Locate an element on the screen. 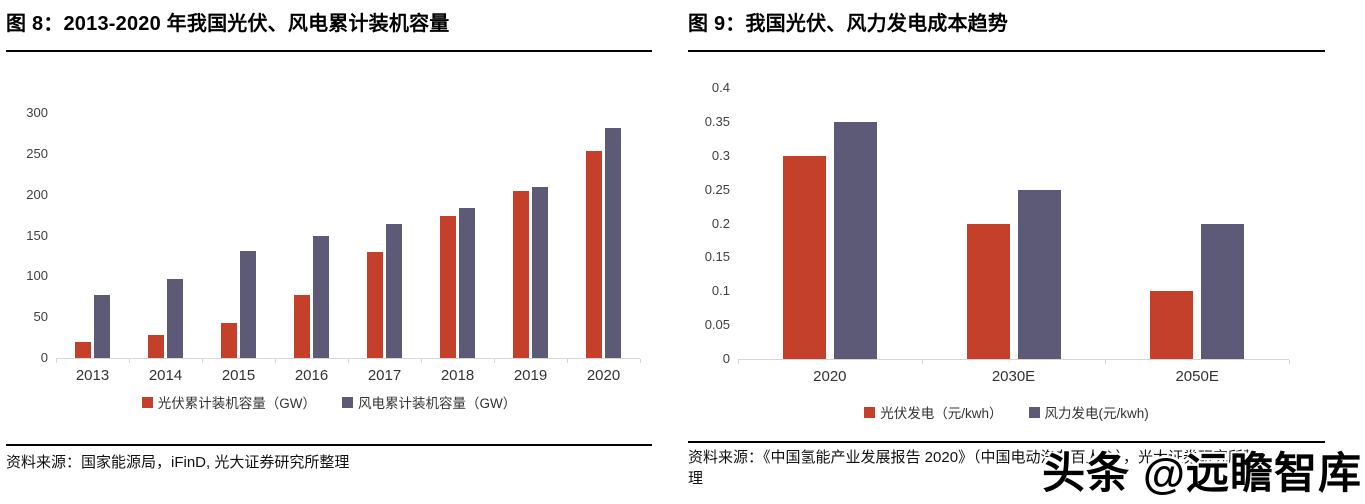 The width and height of the screenshot is (1365, 504). figure-8-title: 图 8：2013-2020 年我国光伏、风电累计装机容量 is located at coordinates (228, 24).